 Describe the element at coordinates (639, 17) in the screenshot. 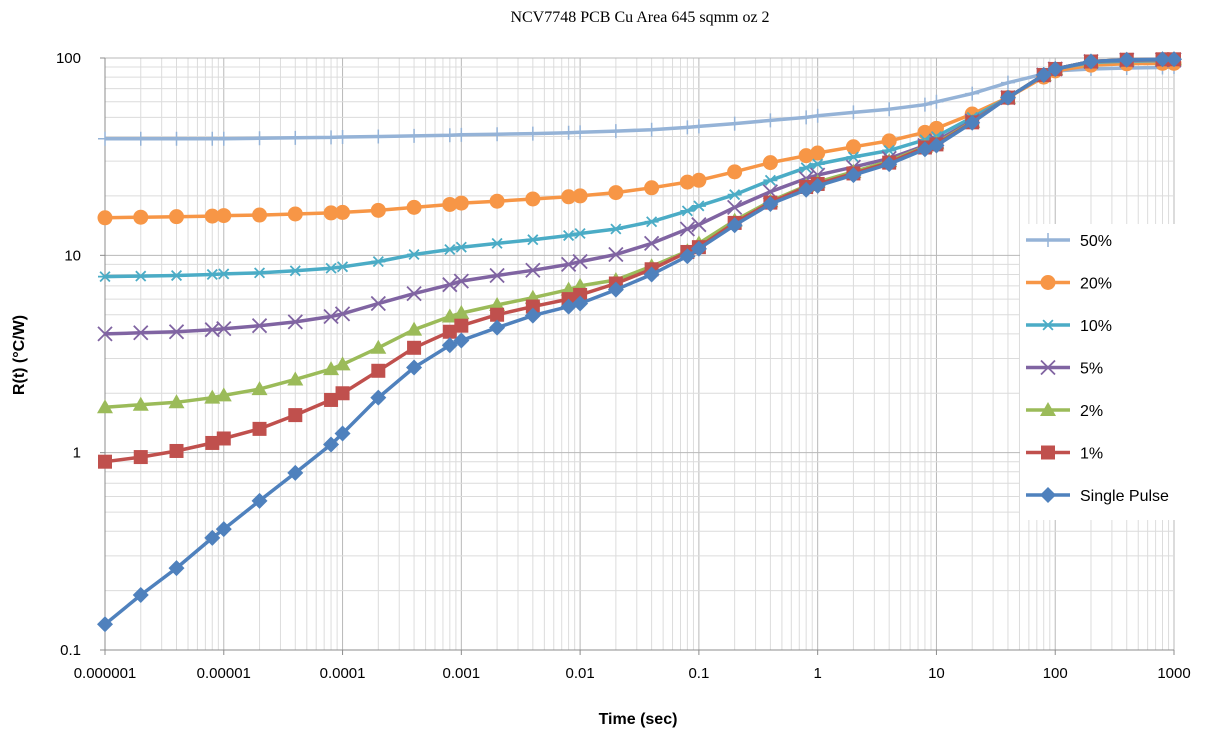

I see `chart-title: NCV7748 PCB Cu Area 645 sqmm oz 2` at that location.